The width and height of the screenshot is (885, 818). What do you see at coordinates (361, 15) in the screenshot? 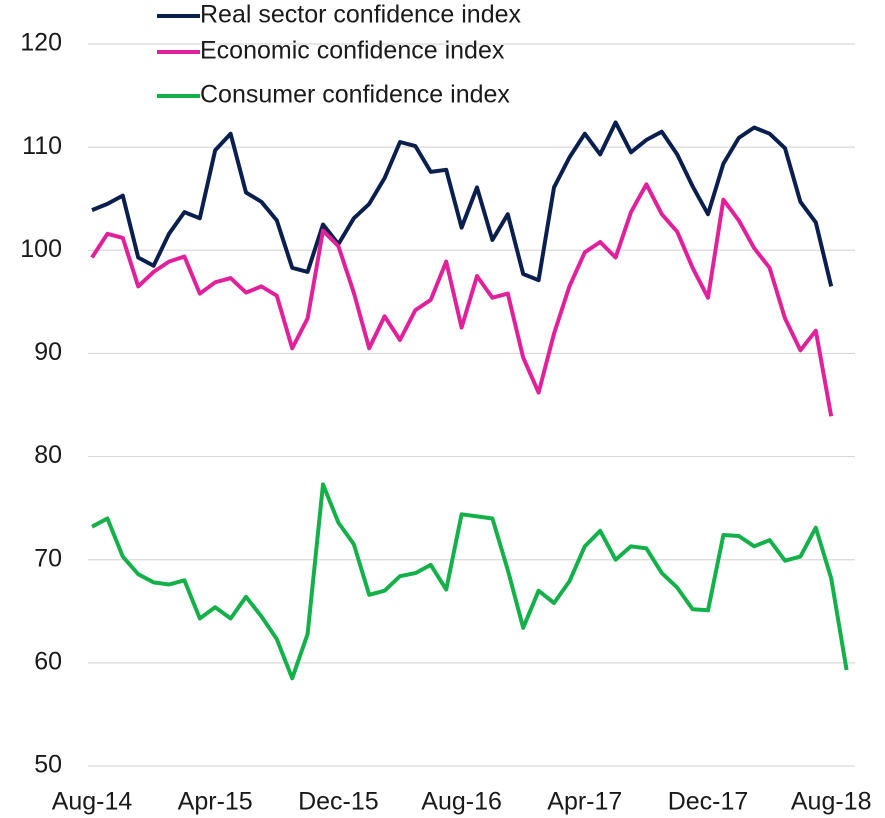
I see `legend-label: Real sector confidence index` at bounding box center [361, 15].